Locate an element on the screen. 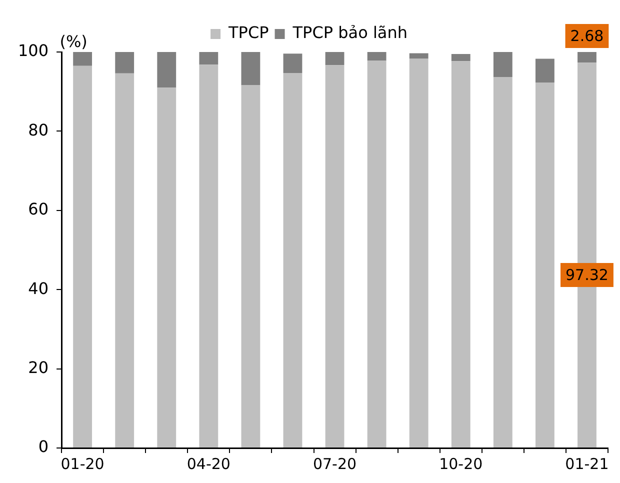  x-tick-label: 01-21 is located at coordinates (587, 463).